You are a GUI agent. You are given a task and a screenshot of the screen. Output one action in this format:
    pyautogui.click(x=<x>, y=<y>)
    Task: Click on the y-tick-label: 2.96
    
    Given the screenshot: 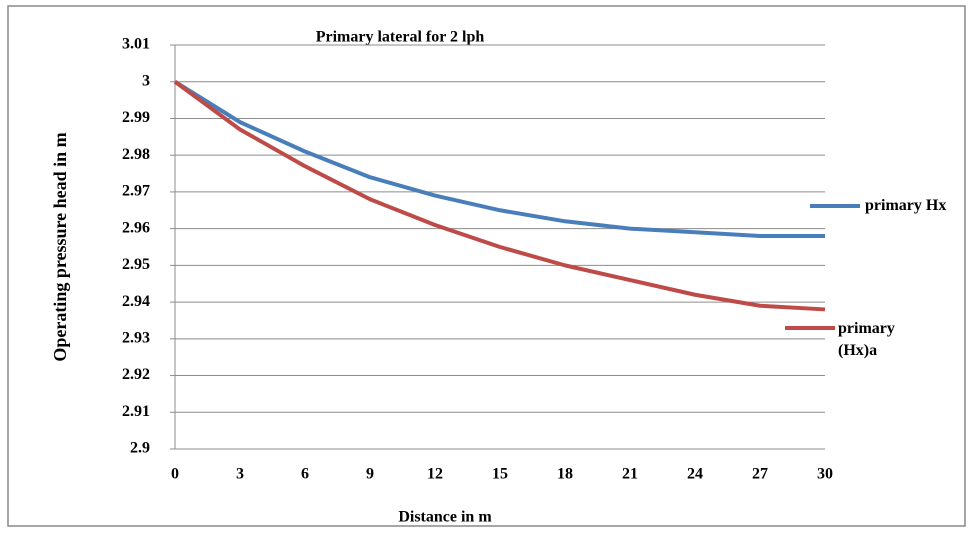 What is the action you would take?
    pyautogui.click(x=136, y=227)
    